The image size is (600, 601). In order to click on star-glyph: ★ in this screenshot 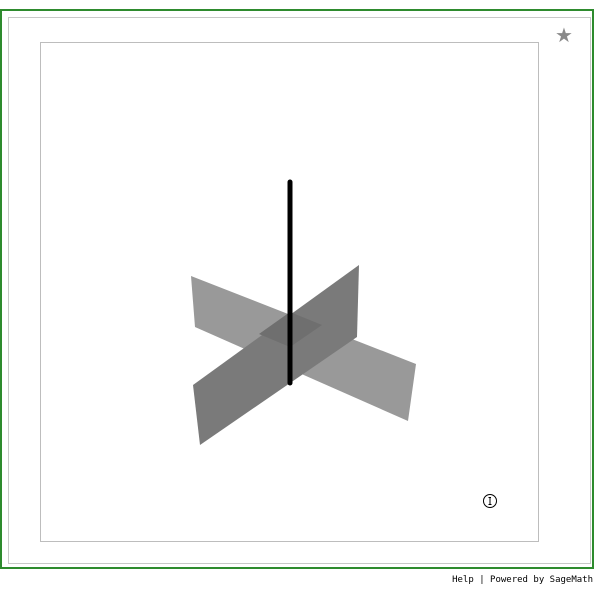, I will do `click(564, 35)`.